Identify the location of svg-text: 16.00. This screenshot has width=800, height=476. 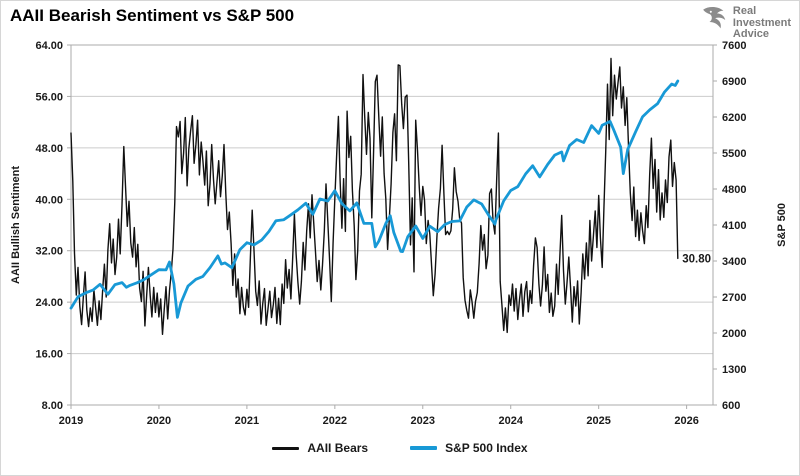
(49, 355).